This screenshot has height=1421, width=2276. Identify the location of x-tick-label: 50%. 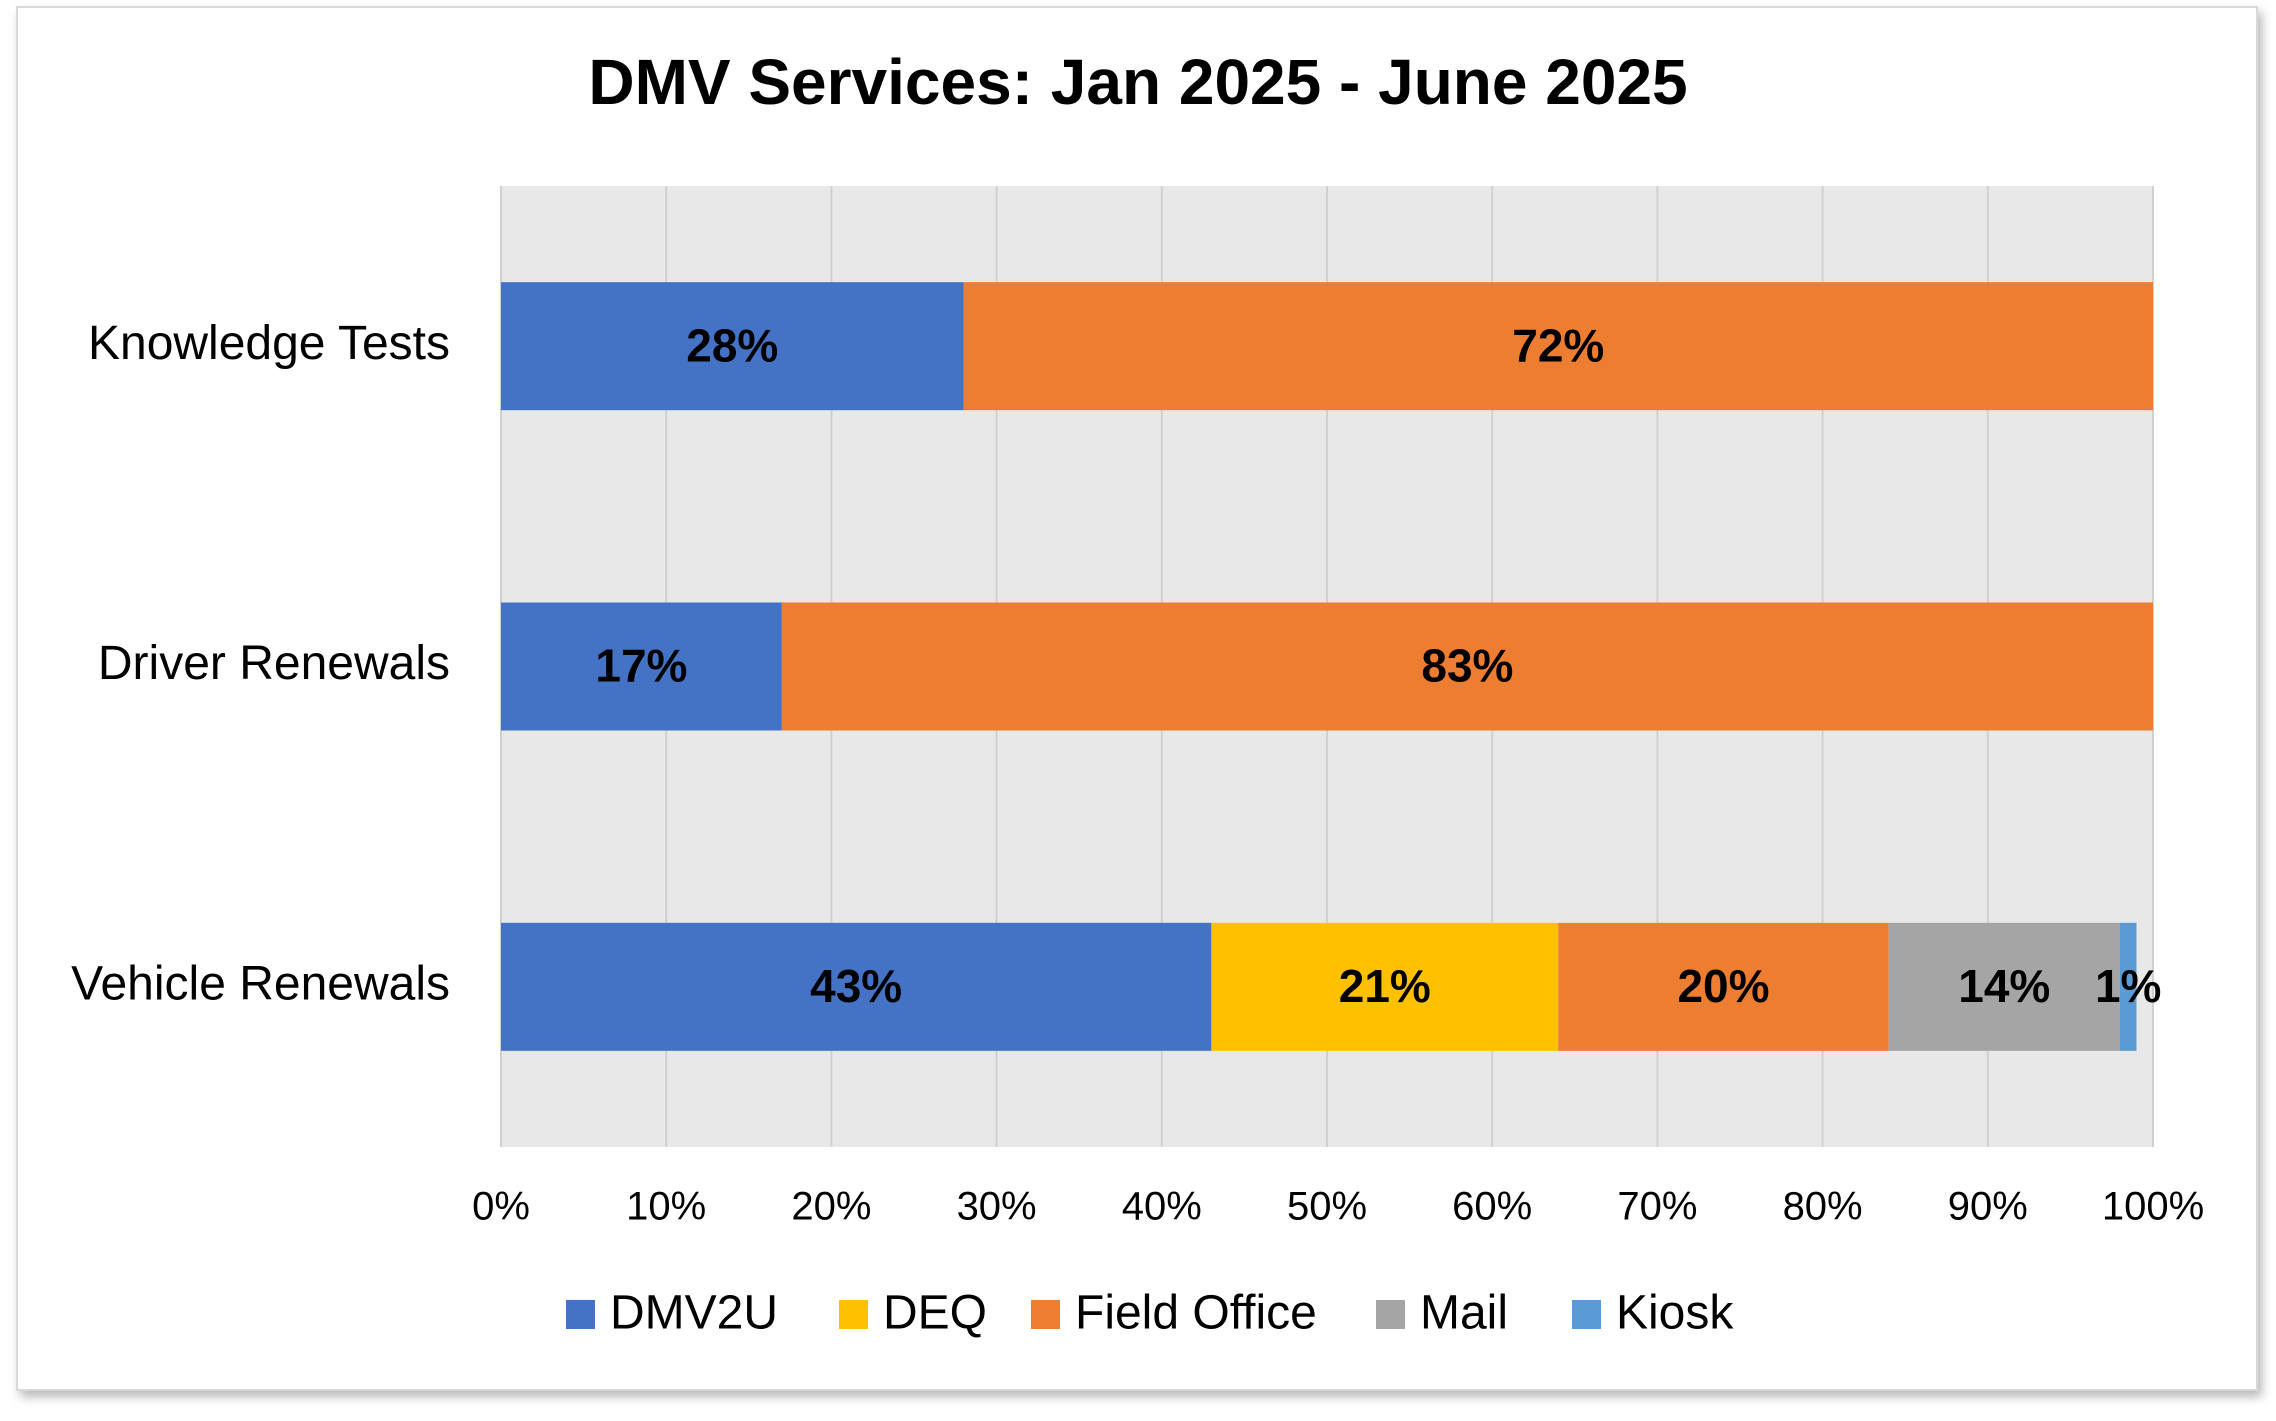
(1327, 1207).